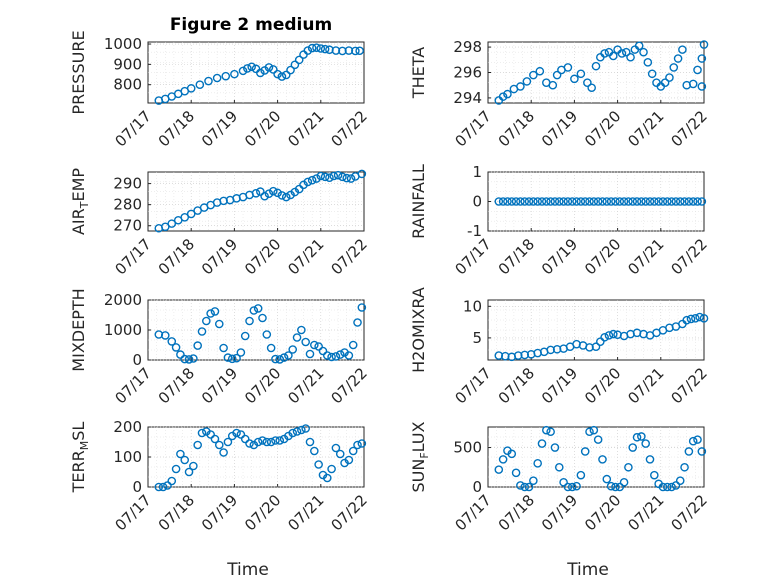 The height and width of the screenshot is (583, 778). What do you see at coordinates (689, 256) in the screenshot?
I see `x-tick-label: 07/22` at bounding box center [689, 256].